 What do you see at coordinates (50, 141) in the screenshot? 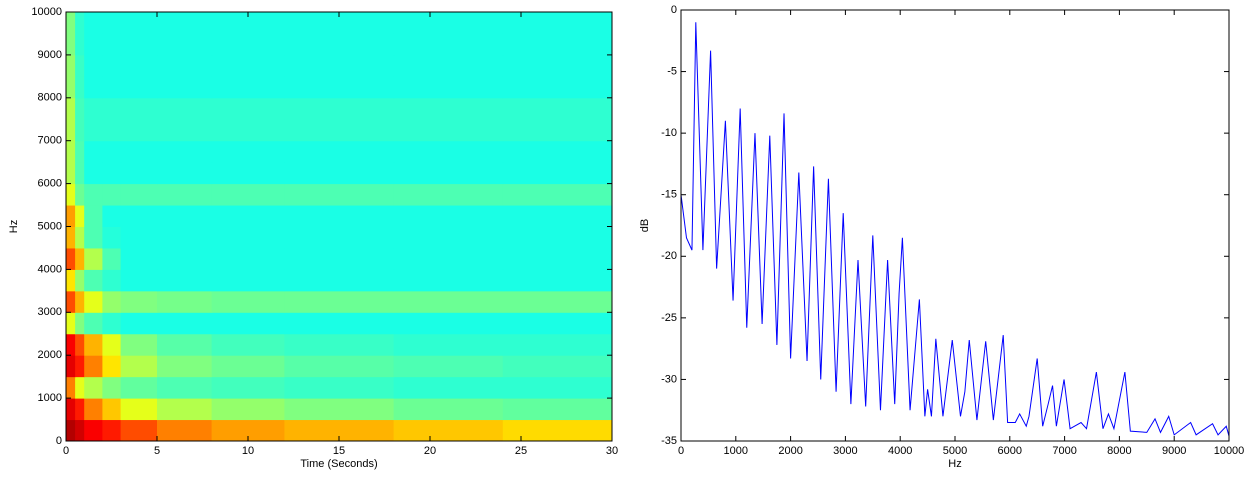
I see `y-tick-label: 7000` at bounding box center [50, 141].